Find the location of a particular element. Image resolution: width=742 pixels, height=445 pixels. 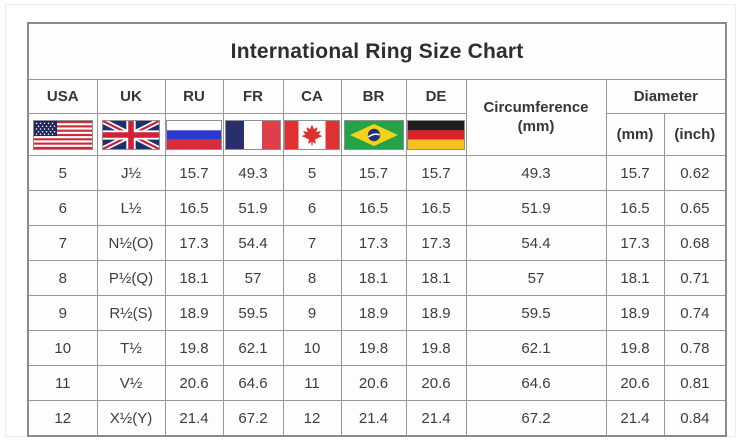

column-header-ca: CA is located at coordinates (312, 96).